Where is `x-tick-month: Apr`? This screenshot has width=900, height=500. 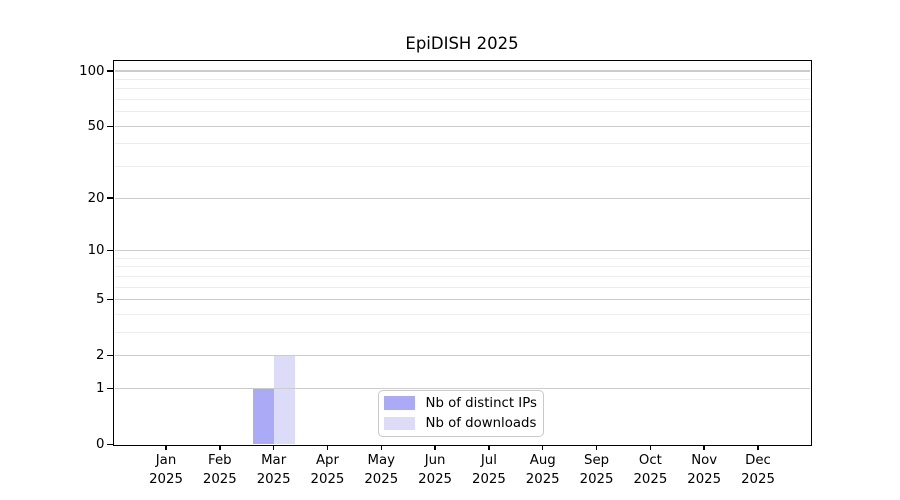 x-tick-month: Apr is located at coordinates (327, 460).